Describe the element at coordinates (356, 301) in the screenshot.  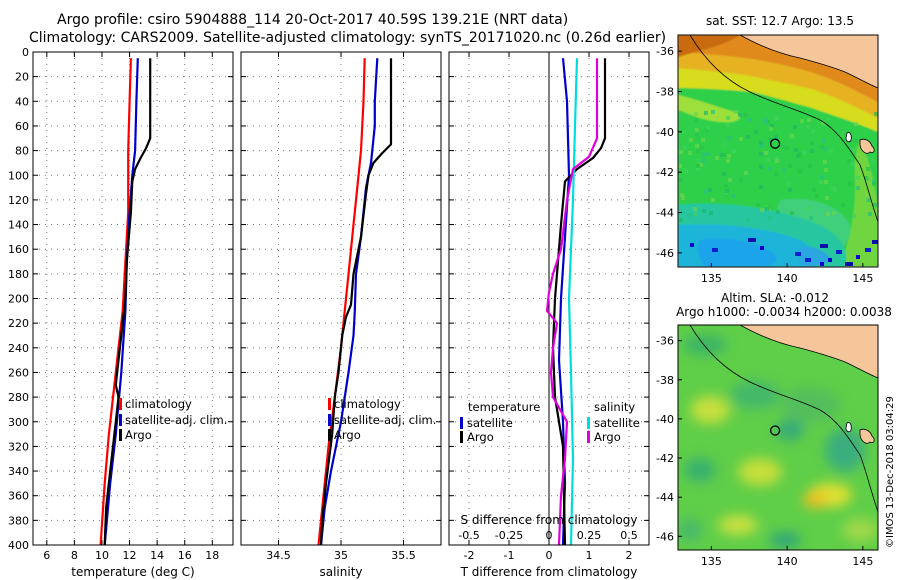
I see `series-line-argo` at that location.